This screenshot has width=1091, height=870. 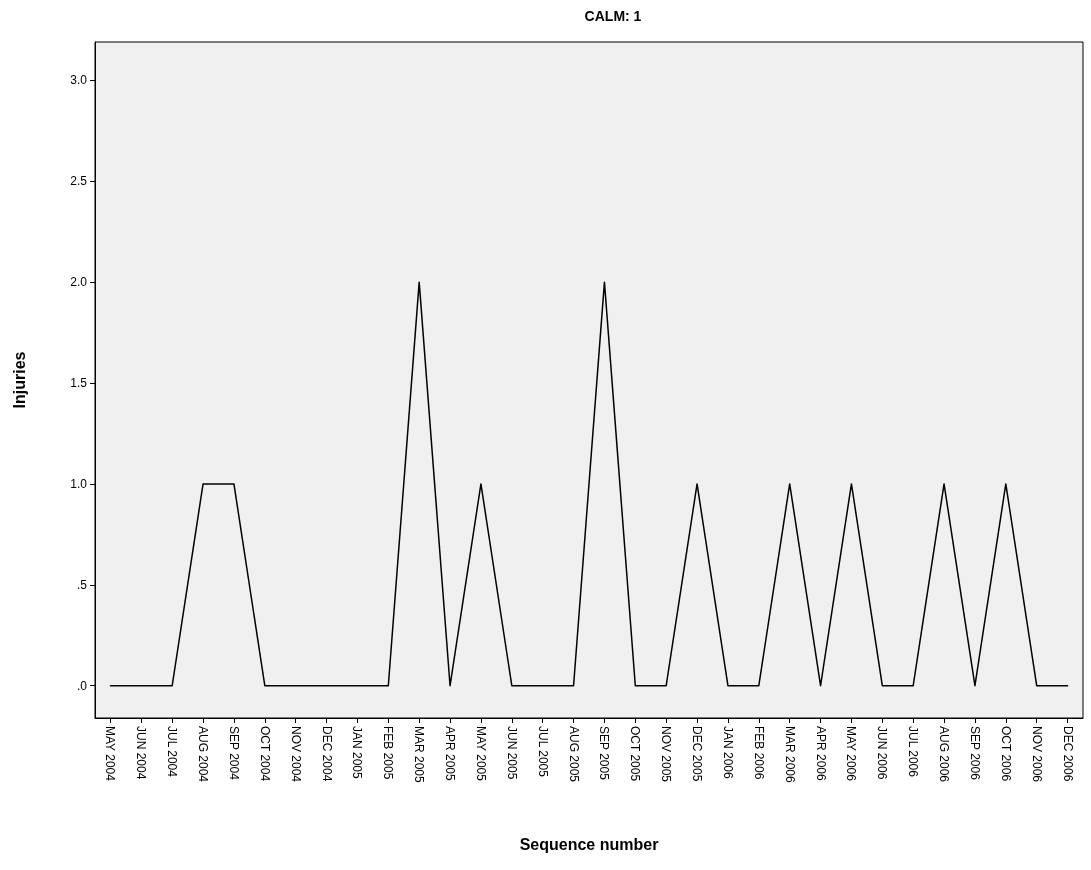 What do you see at coordinates (727, 753) in the screenshot?
I see `x-tick-label: JAN 2006` at bounding box center [727, 753].